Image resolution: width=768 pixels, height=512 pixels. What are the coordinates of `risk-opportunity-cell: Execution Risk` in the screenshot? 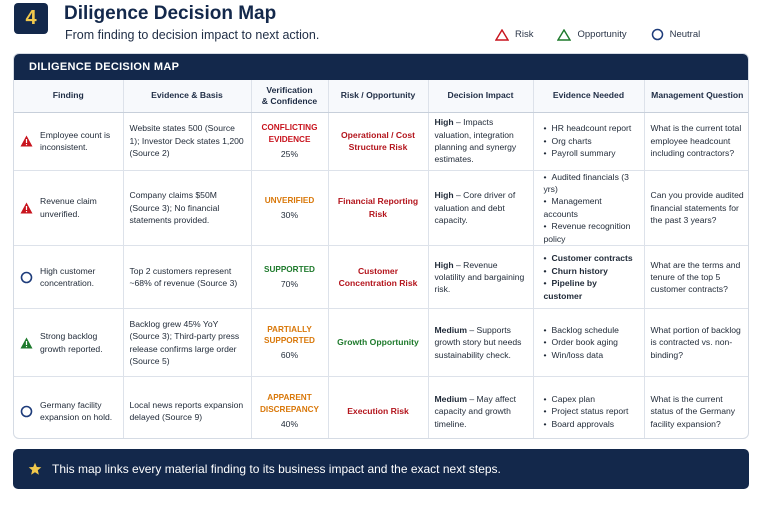 It's located at (378, 407).